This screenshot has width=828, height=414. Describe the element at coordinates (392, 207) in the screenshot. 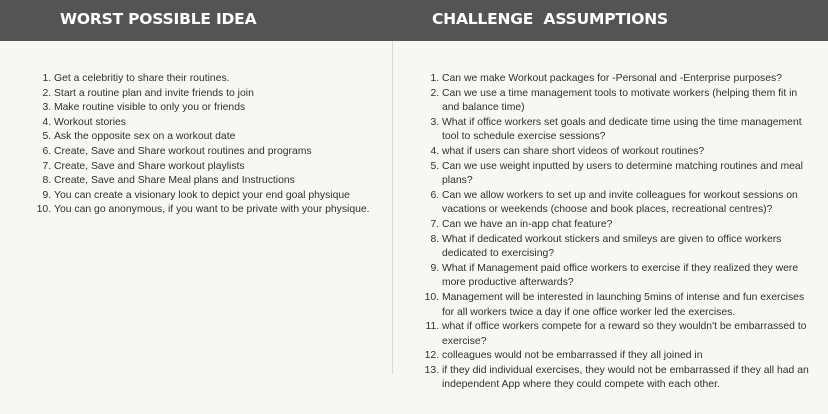

I see `column-divider` at that location.